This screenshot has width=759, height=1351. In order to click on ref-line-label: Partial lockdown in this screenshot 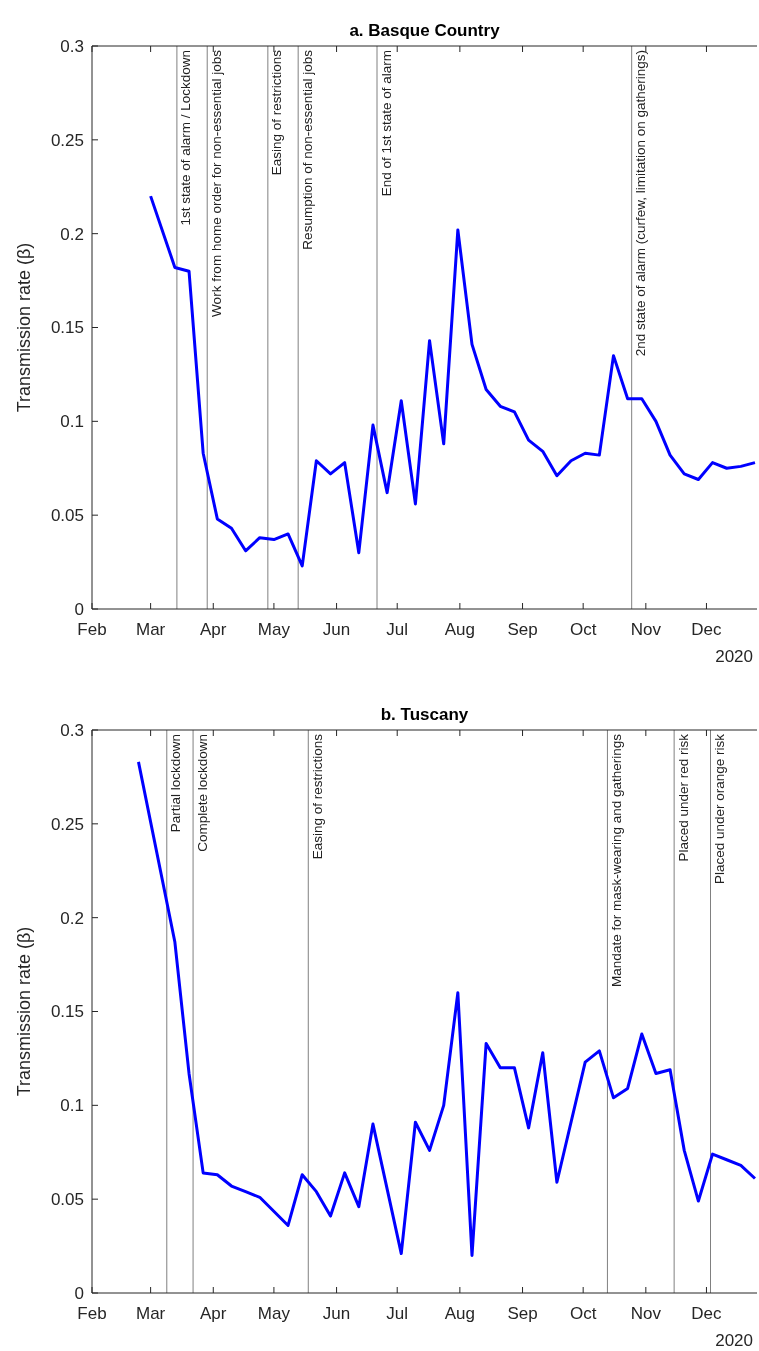, I will do `click(176, 783)`.